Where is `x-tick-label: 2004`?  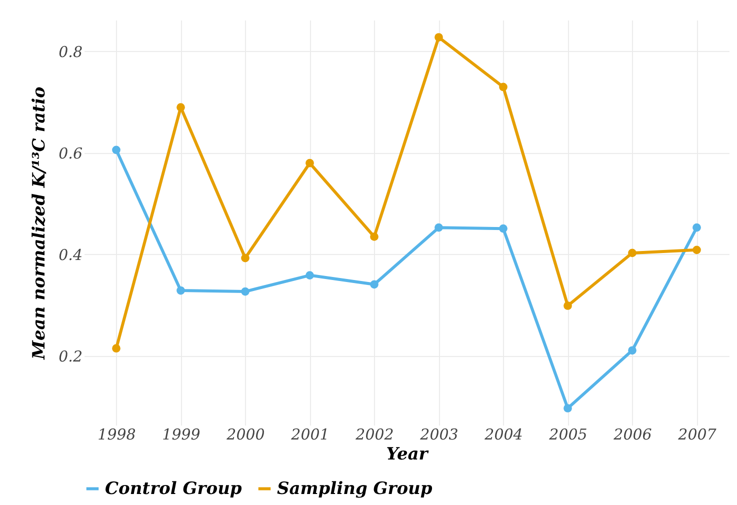
x-tick-label: 2004 is located at coordinates (503, 435).